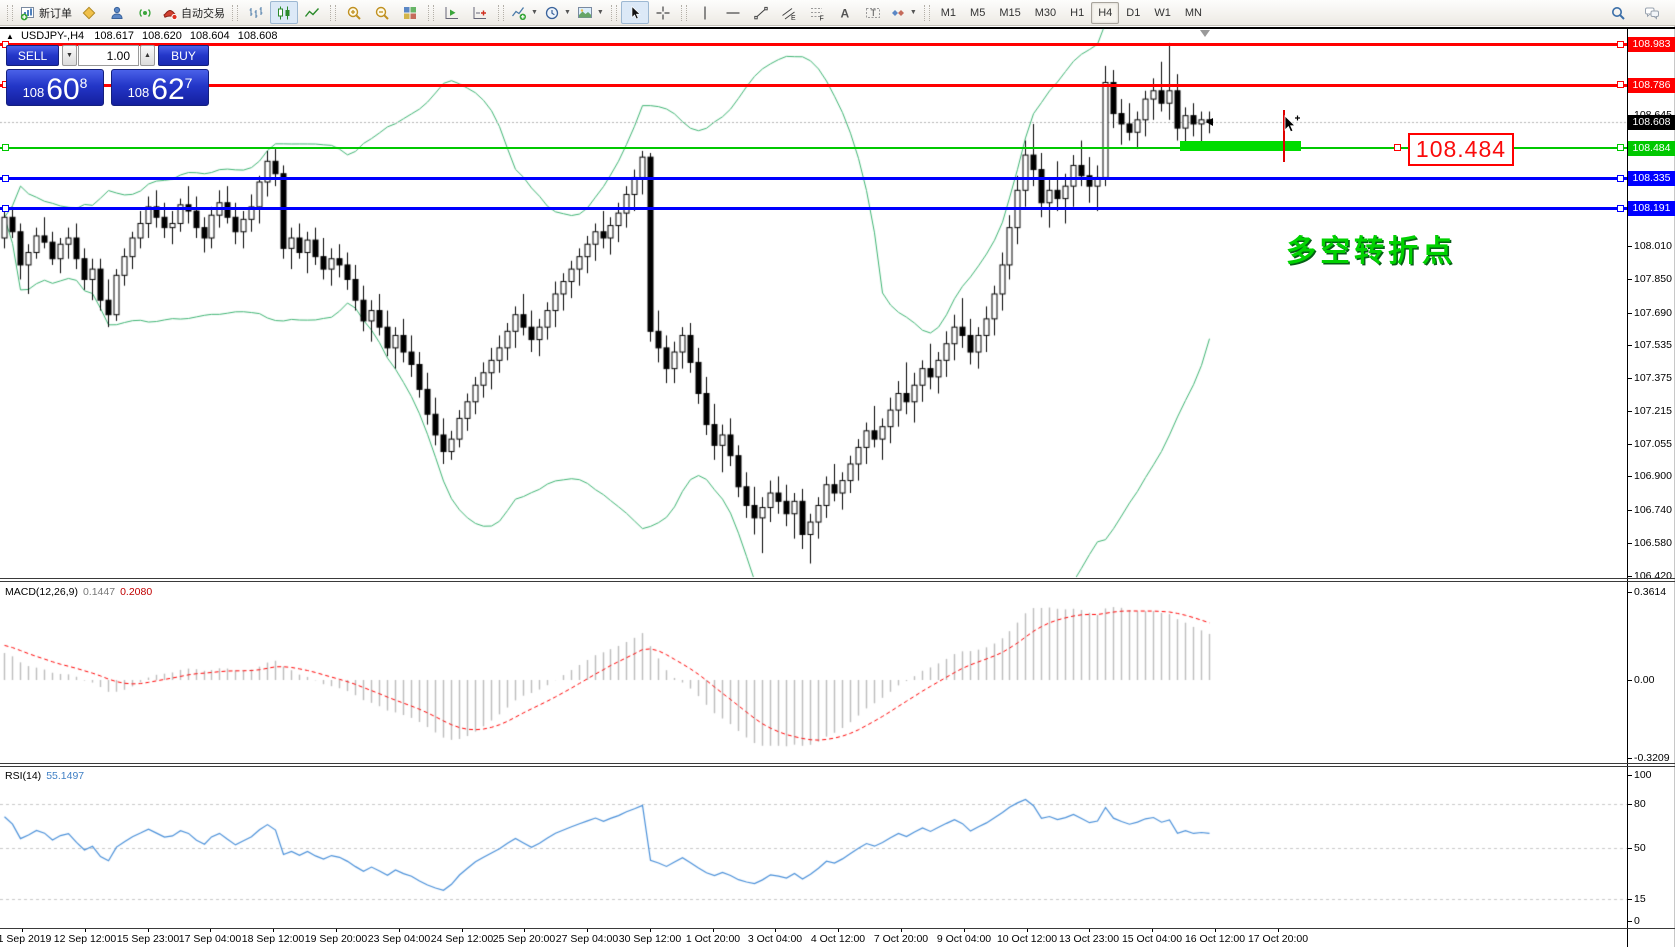 The height and width of the screenshot is (947, 1675). I want to click on price-tick-label: 106.740, so click(1653, 510).